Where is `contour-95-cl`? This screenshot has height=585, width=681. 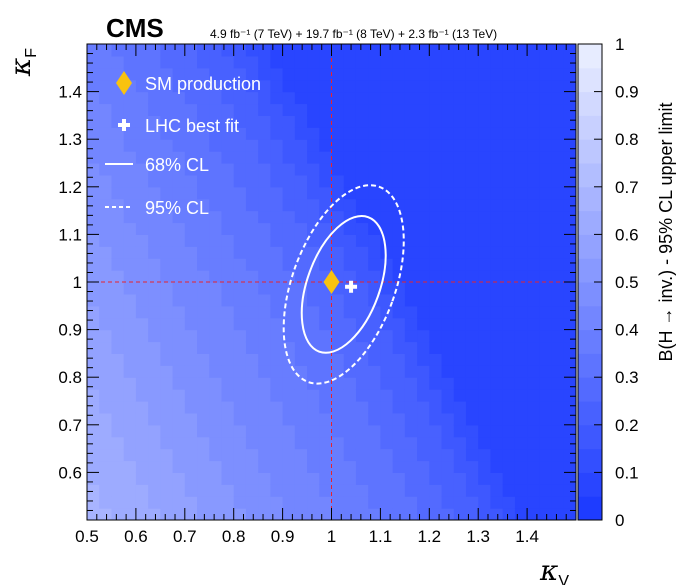 contour-95-cl is located at coordinates (343, 284).